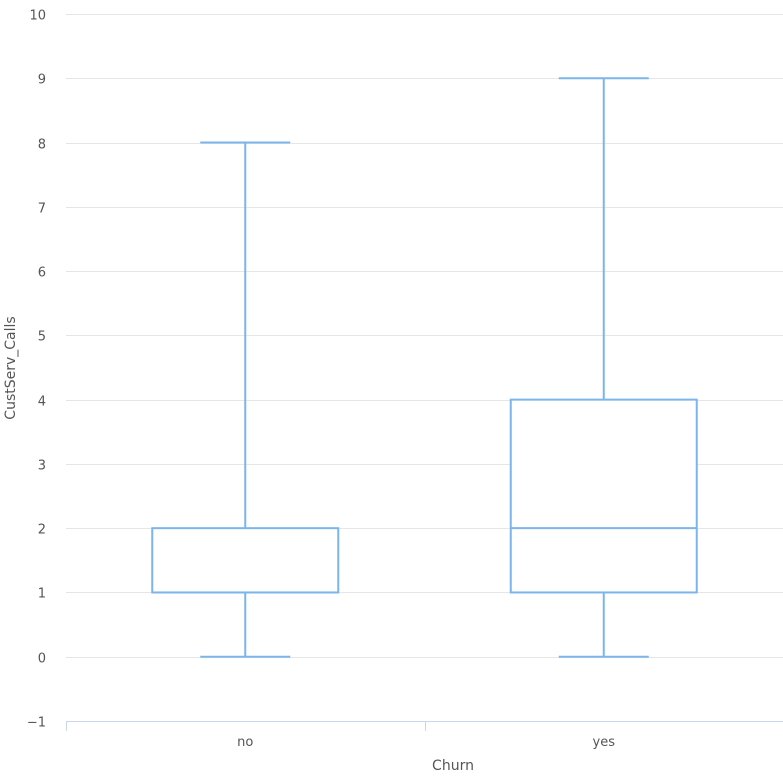 The image size is (783, 780). What do you see at coordinates (42, 659) in the screenshot?
I see `y-tick-label: 0` at bounding box center [42, 659].